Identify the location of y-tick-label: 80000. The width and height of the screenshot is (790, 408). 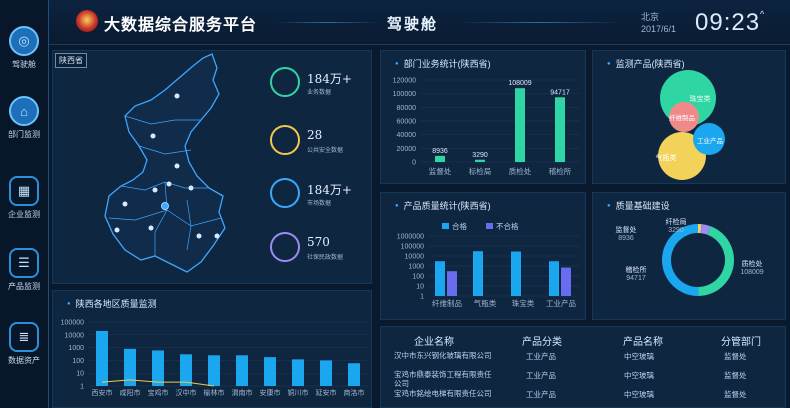
(407, 108).